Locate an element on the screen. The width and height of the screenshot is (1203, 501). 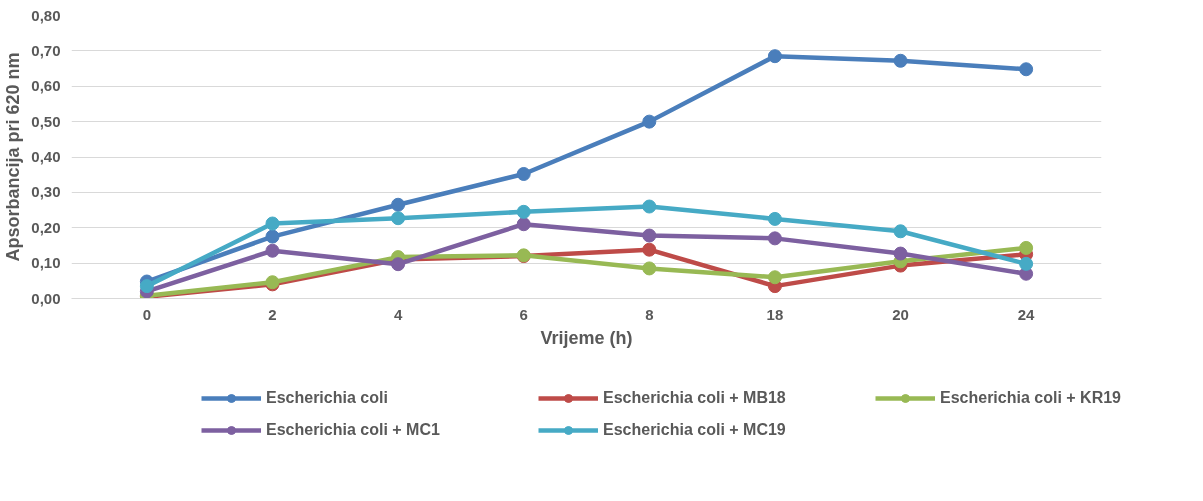
y-tick-label: 0,20 is located at coordinates (46, 227).